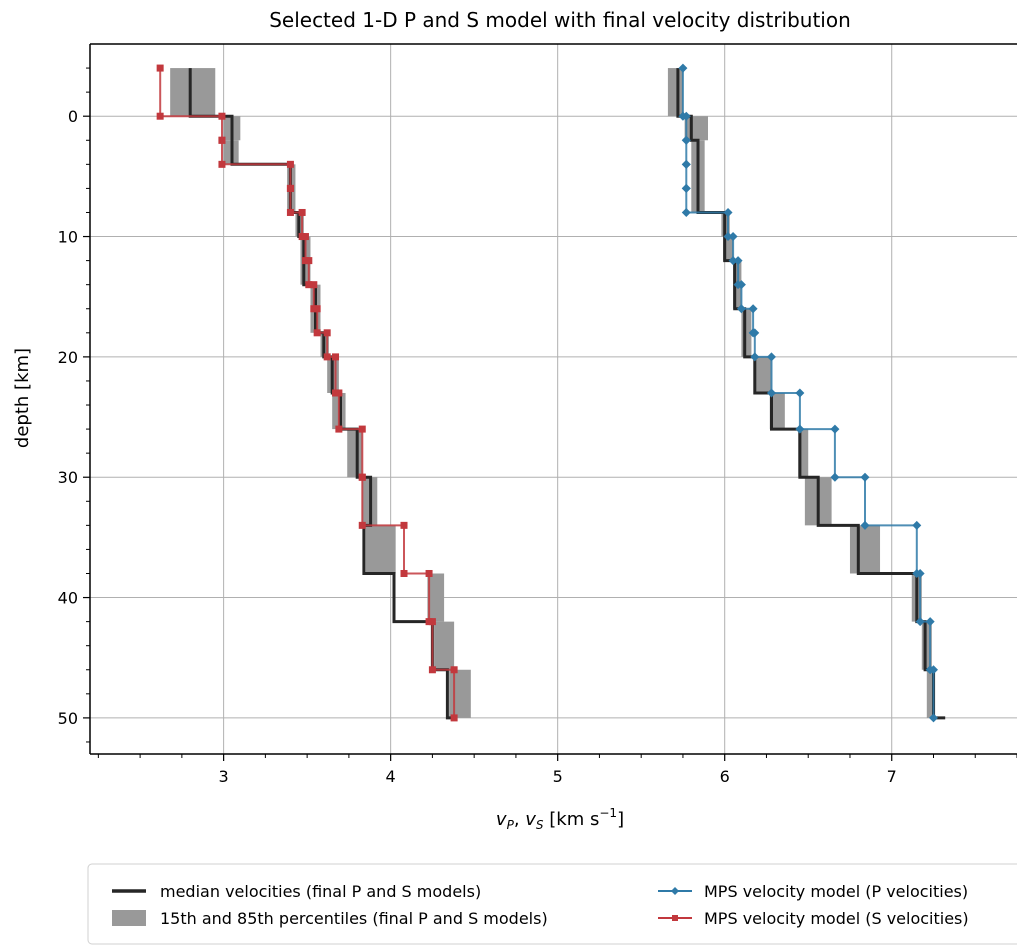  Describe the element at coordinates (320, 891) in the screenshot. I see `legend-median-label: median velocities (final P and S models)` at that location.